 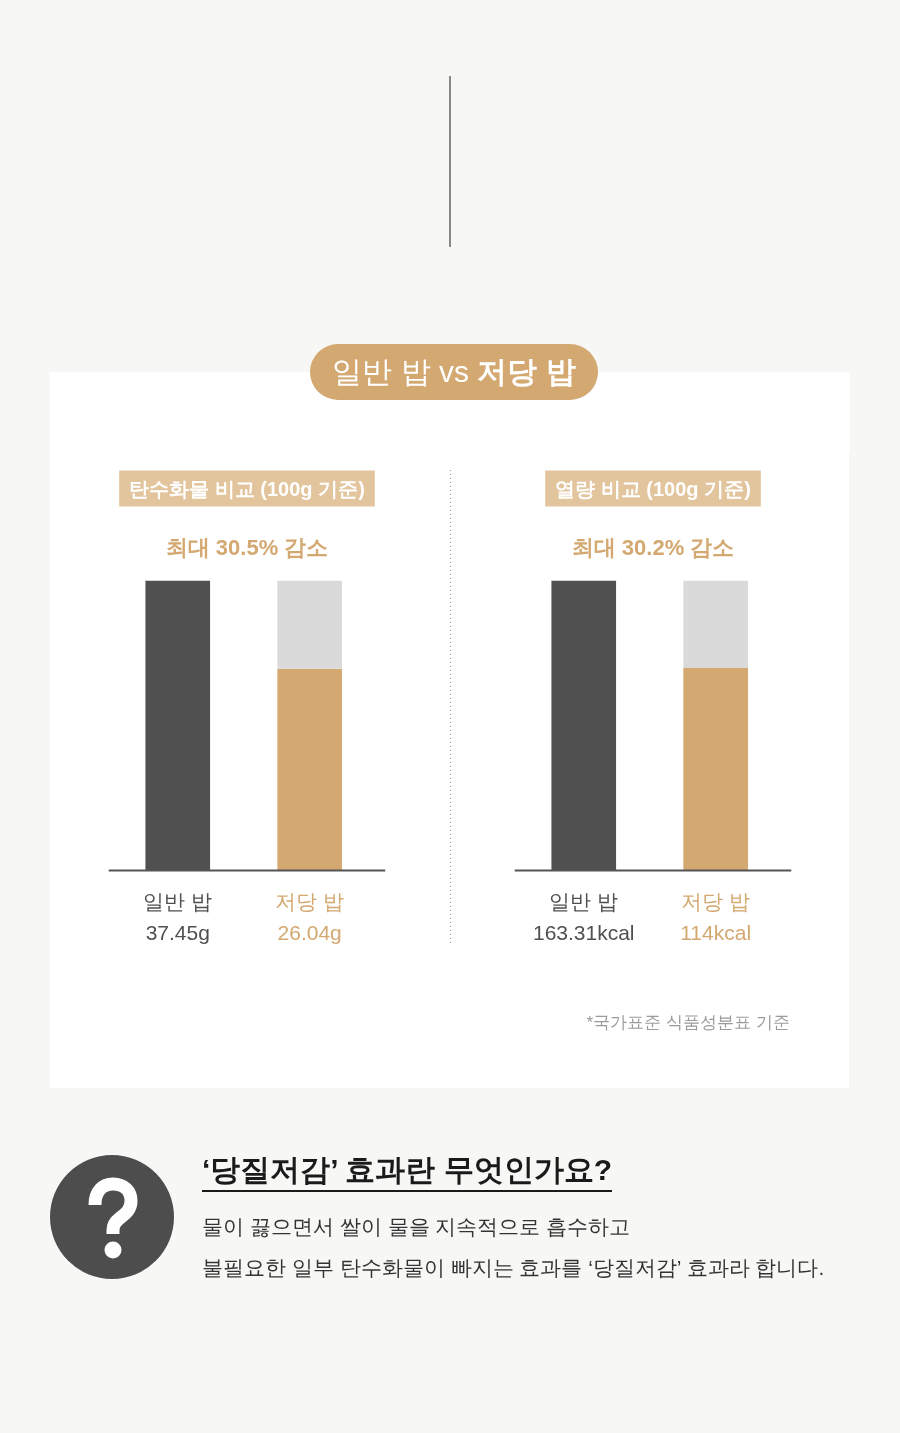 What do you see at coordinates (454, 372) in the screenshot?
I see `text: 일반 밥 vs 저당 밥` at bounding box center [454, 372].